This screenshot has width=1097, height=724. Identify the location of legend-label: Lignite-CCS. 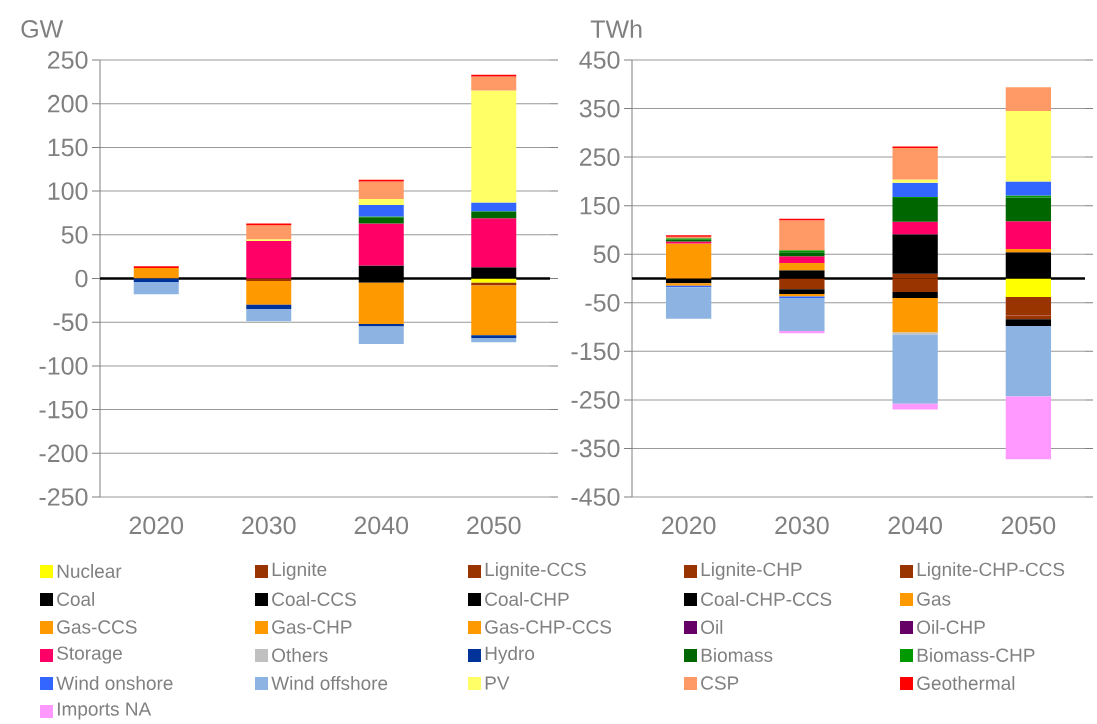
(535, 571).